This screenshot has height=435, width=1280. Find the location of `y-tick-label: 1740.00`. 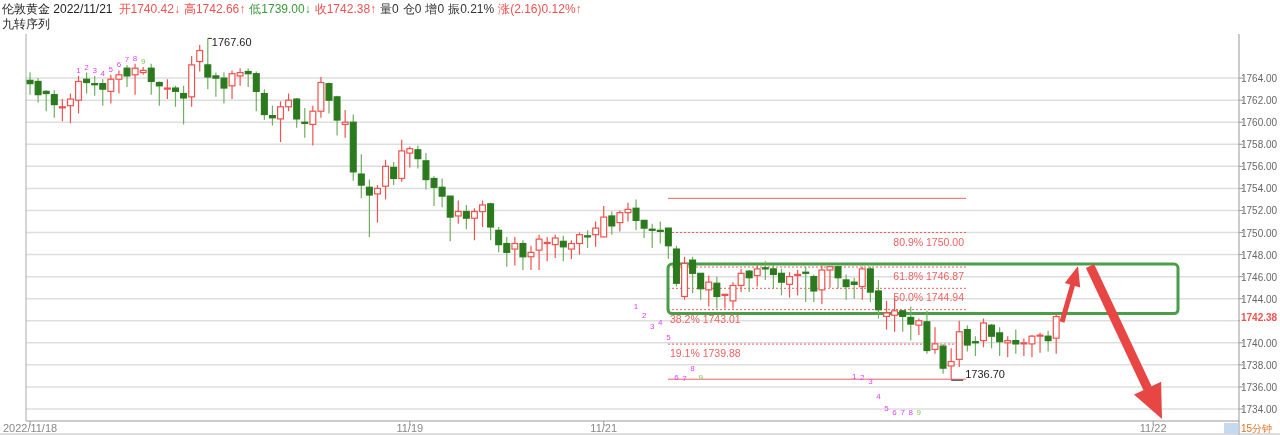

y-tick-label: 1740.00 is located at coordinates (1259, 343).